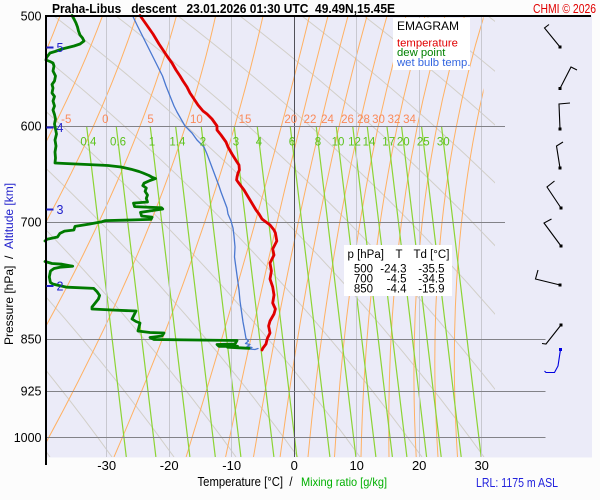 The width and height of the screenshot is (600, 500). I want to click on svg-text: -4.5, so click(397, 280).